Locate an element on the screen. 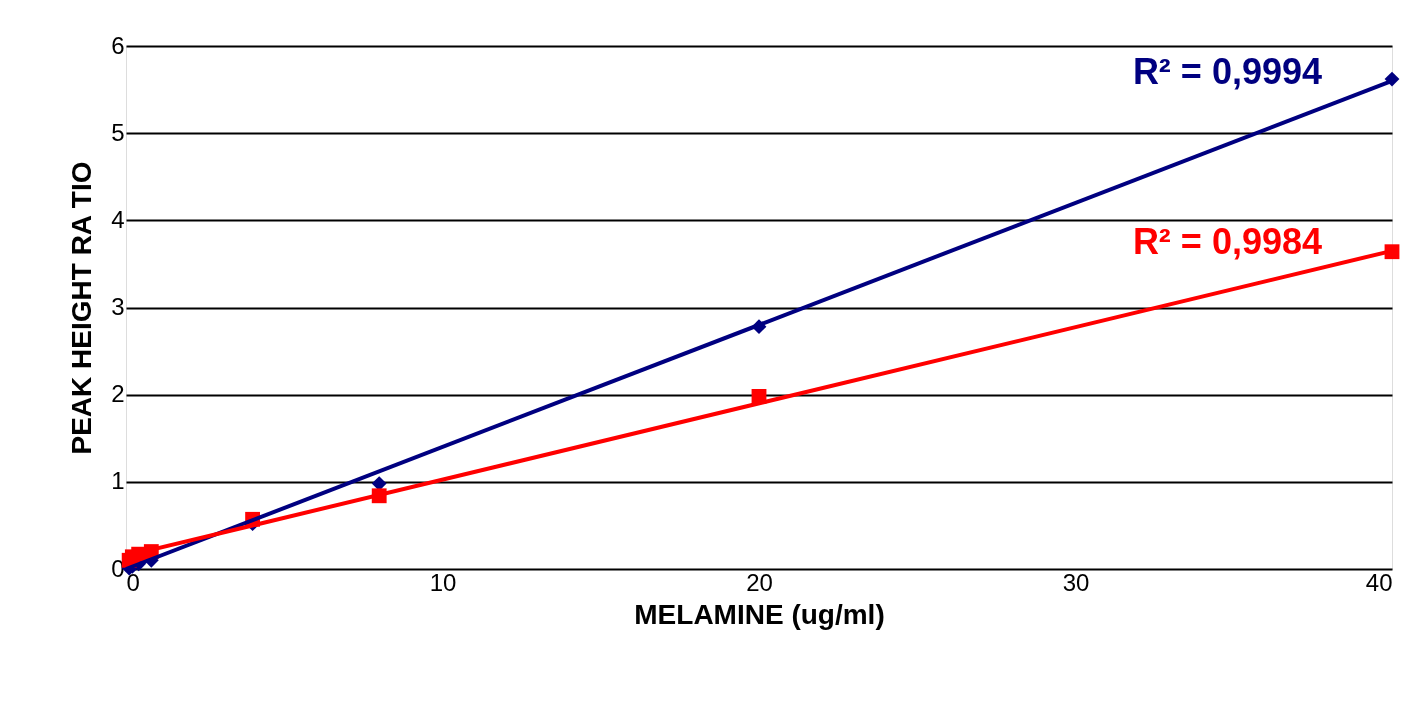 The image size is (1416, 707). y-tick-label: 3 is located at coordinates (118, 306).